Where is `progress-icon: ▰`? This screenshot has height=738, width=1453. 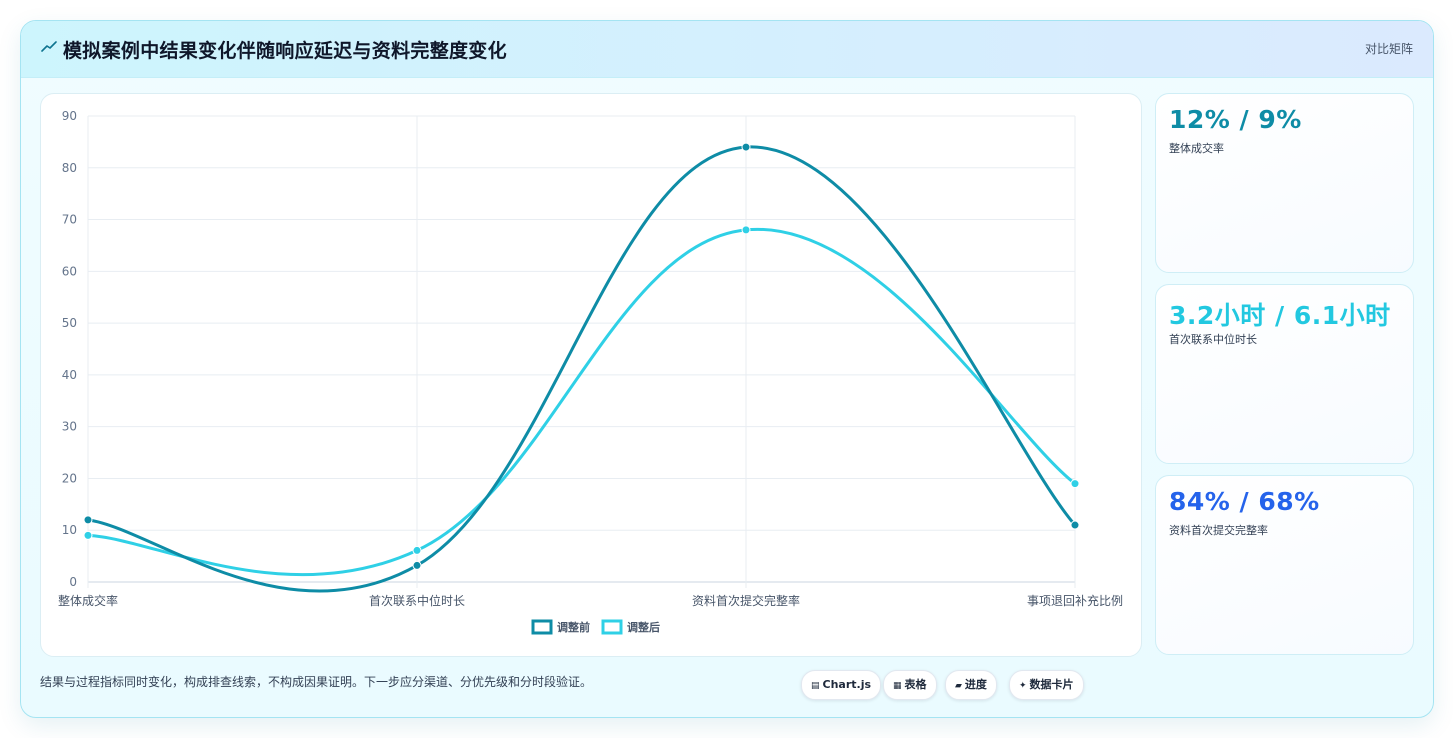 progress-icon: ▰ is located at coordinates (958, 686).